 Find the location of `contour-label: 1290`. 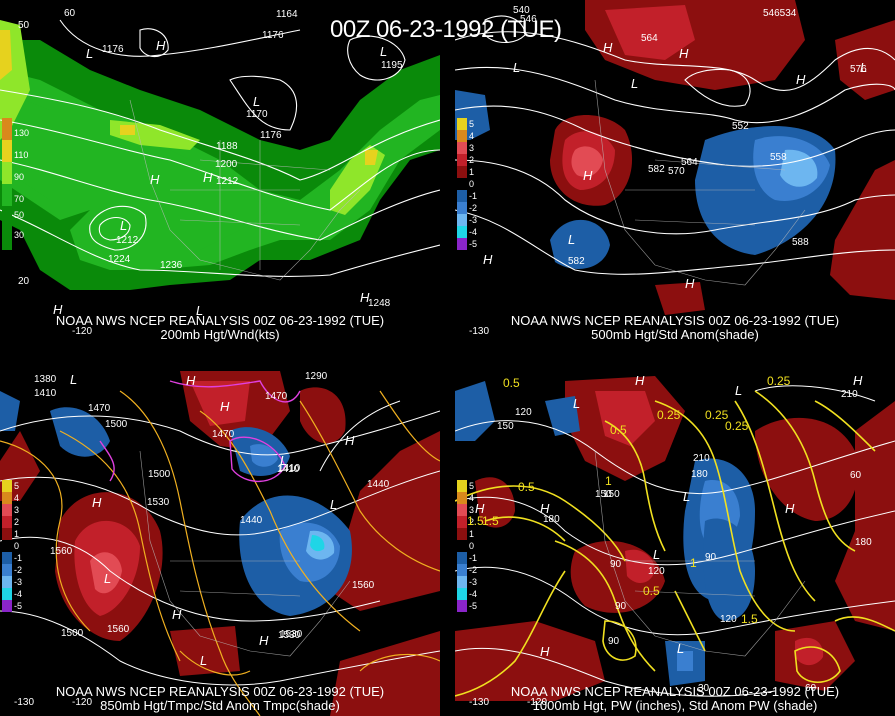

contour-label: 1290 is located at coordinates (316, 376).